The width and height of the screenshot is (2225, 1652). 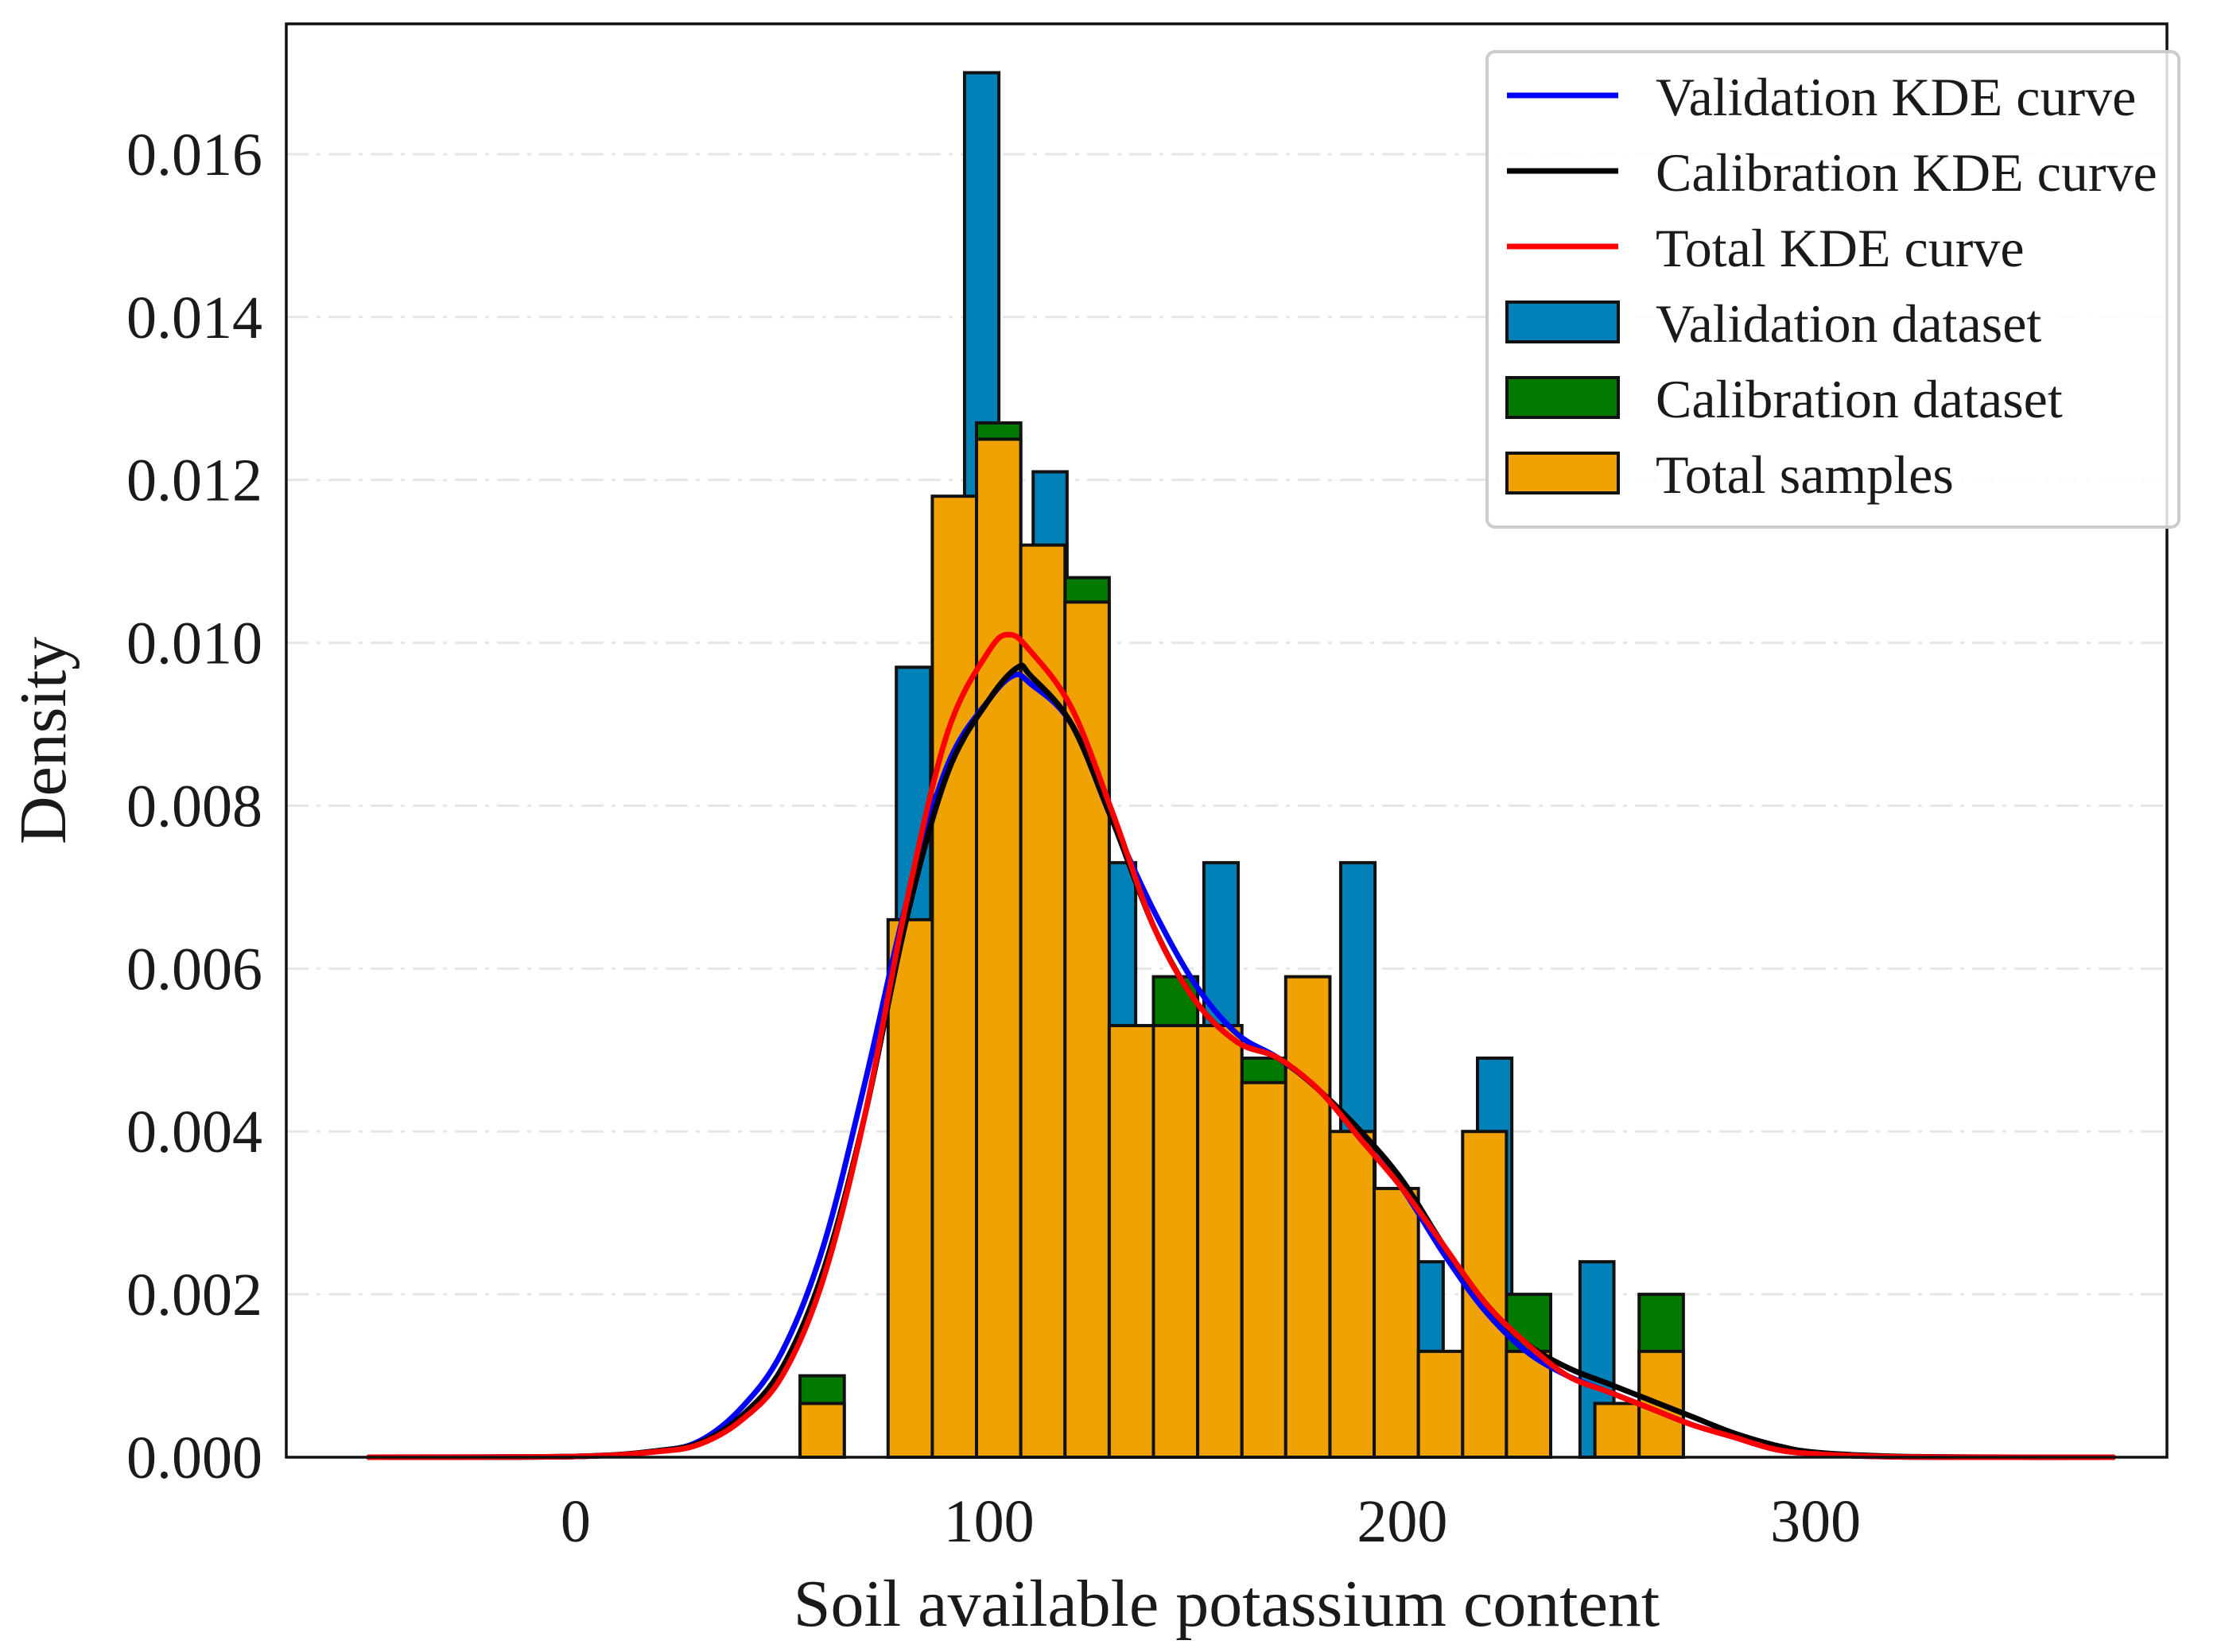 What do you see at coordinates (1840, 248) in the screenshot?
I see `legend-label: Total KDE curve` at bounding box center [1840, 248].